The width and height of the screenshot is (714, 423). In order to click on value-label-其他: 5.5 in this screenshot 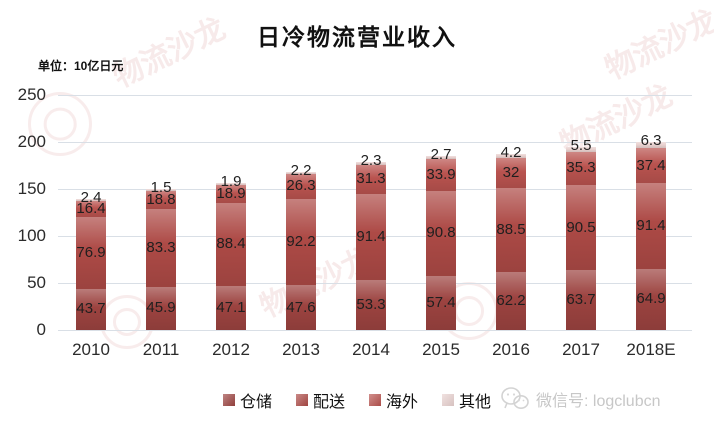, I will do `click(581, 145)`.